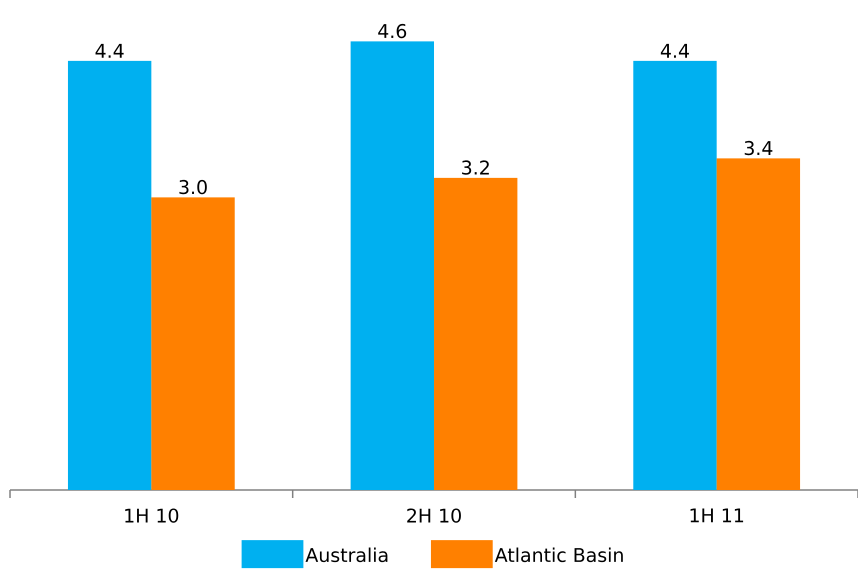 The image size is (858, 588). What do you see at coordinates (558, 555) in the screenshot?
I see `legend-label: Atlantic Basin` at bounding box center [558, 555].